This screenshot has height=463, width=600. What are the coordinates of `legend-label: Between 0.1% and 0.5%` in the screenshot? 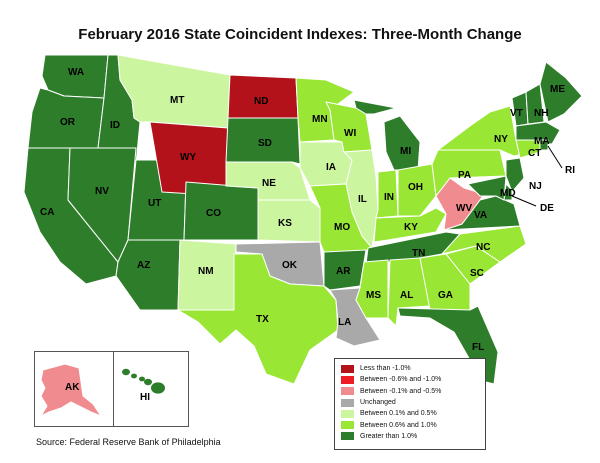 It's located at (398, 414).